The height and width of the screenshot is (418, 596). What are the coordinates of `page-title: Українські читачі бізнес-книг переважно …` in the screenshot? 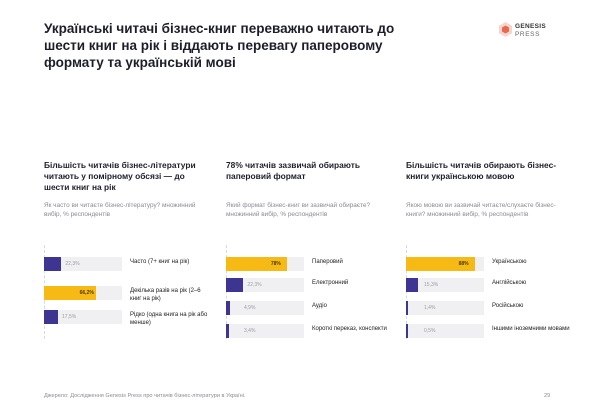 It's located at (219, 45).